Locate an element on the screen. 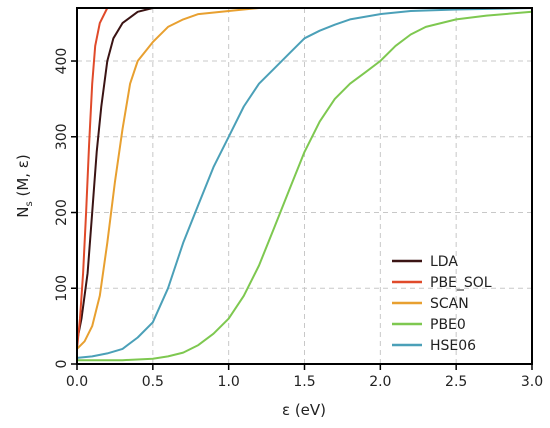 Image resolution: width=550 pixels, height=428 pixels. x-tick-label: 1.5 is located at coordinates (304, 382).